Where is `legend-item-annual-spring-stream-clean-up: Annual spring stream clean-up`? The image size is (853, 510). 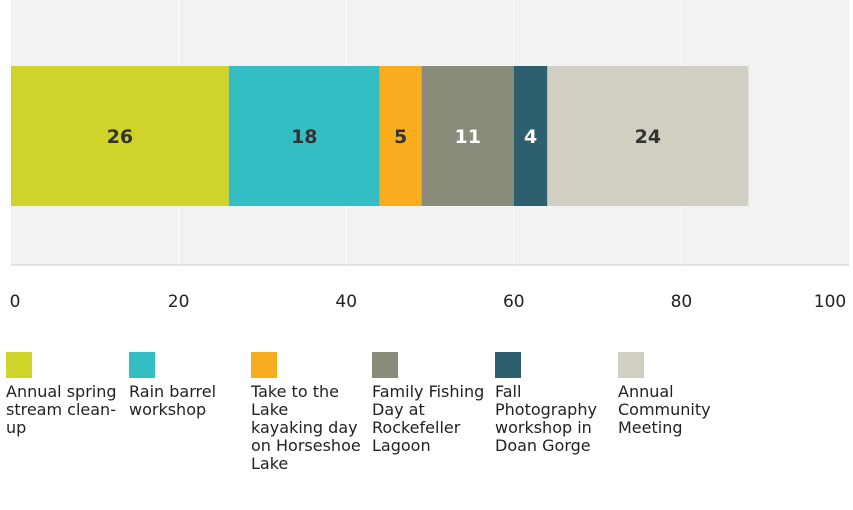
legend-item-annual-spring-stream-clean-up: Annual spring stream clean-up is located at coordinates (67, 394).